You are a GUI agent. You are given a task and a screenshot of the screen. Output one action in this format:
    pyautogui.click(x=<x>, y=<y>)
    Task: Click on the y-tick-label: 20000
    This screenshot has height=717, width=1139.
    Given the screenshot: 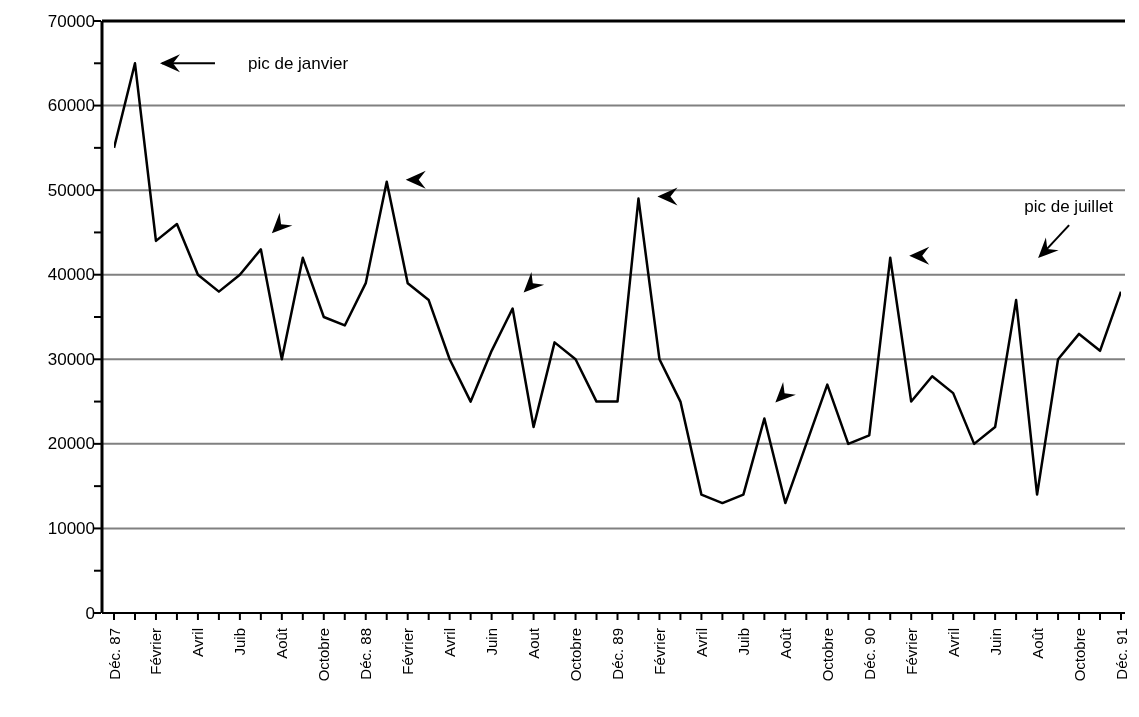 What is the action you would take?
    pyautogui.click(x=71, y=444)
    